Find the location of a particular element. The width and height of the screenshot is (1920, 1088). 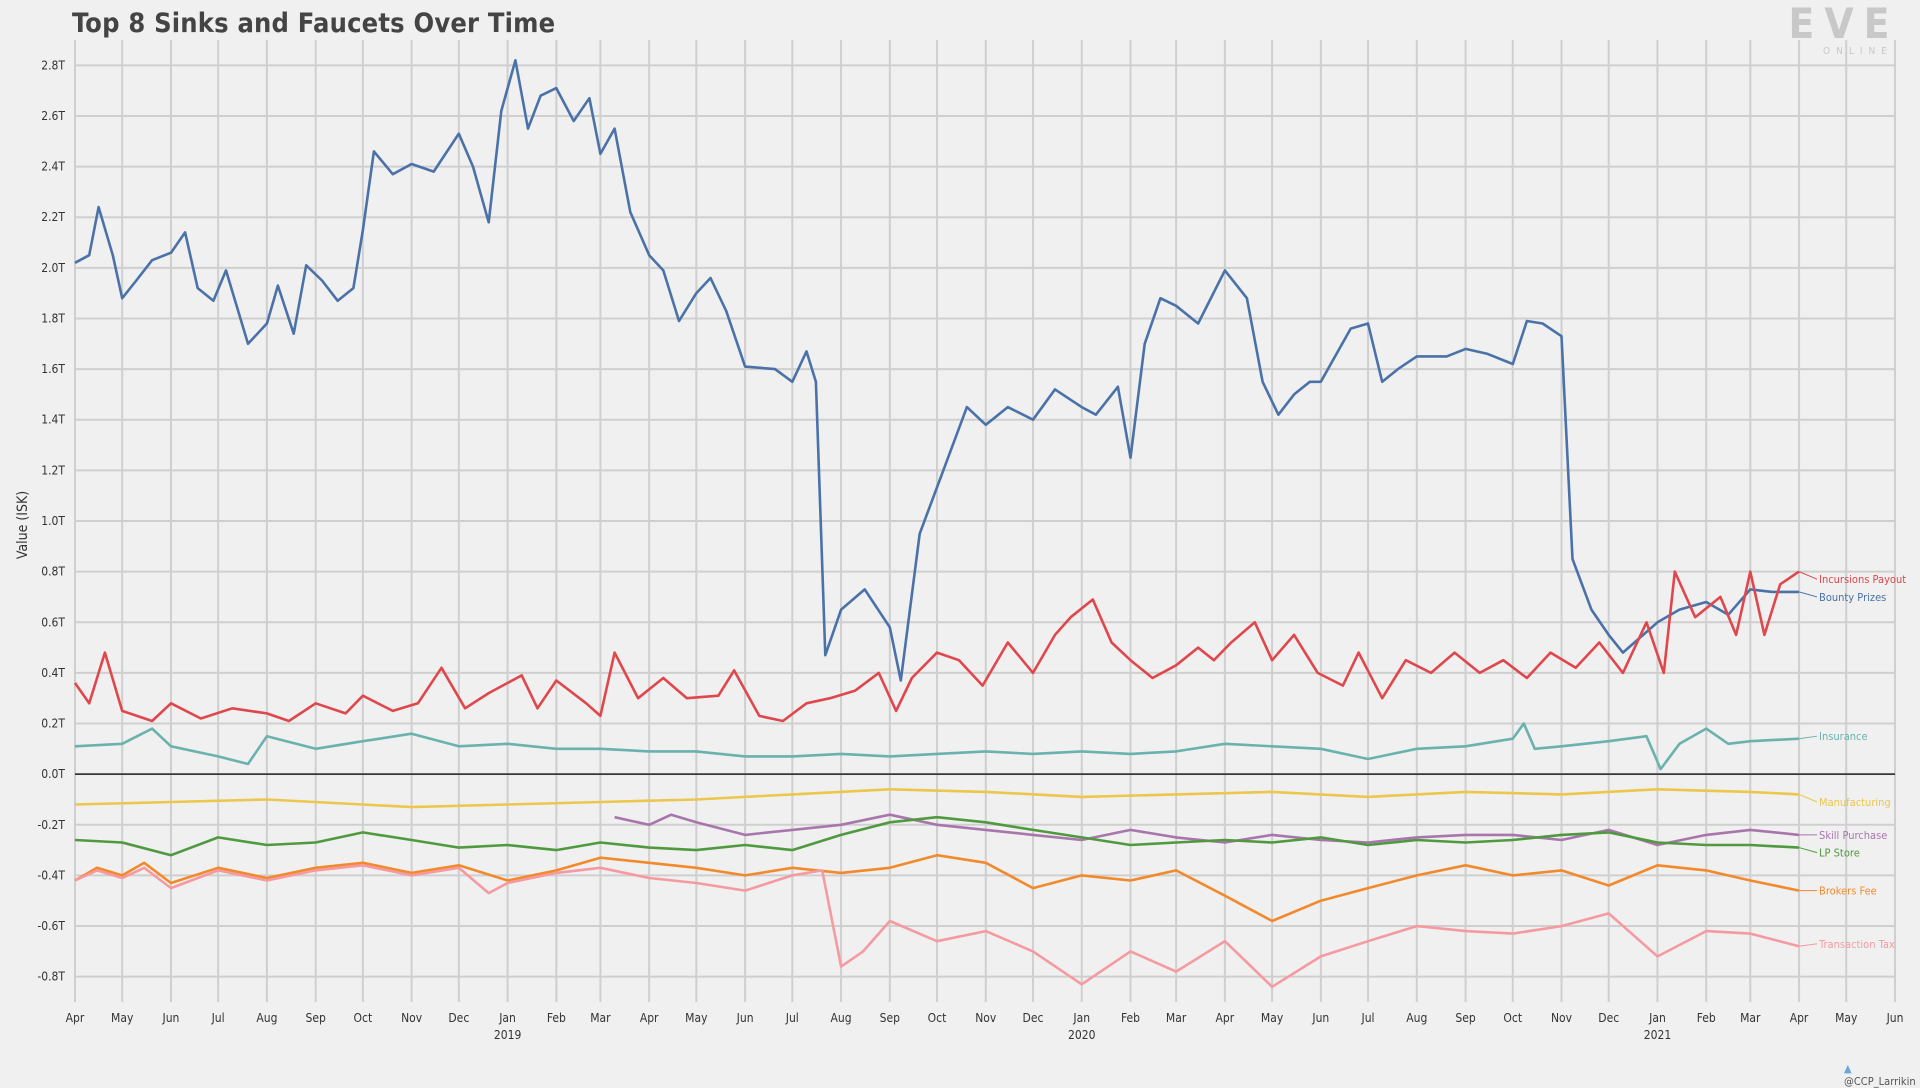

y-tick-label: 1.0T is located at coordinates (53, 521).